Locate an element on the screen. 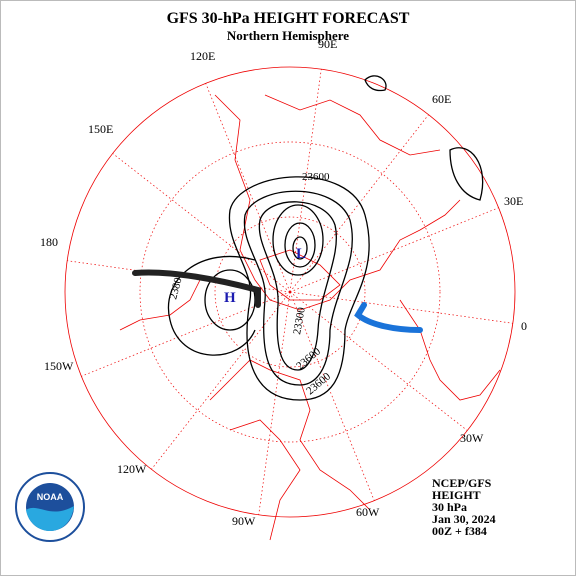  info-line: 30 hPa is located at coordinates (449, 507).